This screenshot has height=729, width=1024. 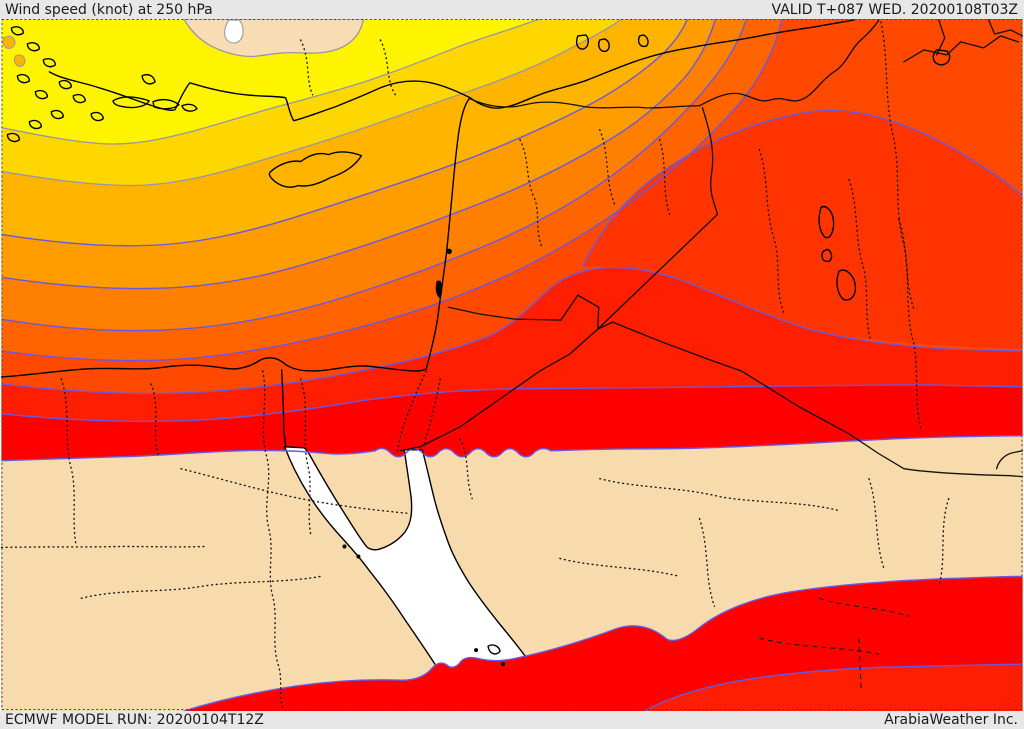 What do you see at coordinates (894, 9) in the screenshot?
I see `valid-time-label: VALID T+087 WED. 20200108T03Z` at bounding box center [894, 9].